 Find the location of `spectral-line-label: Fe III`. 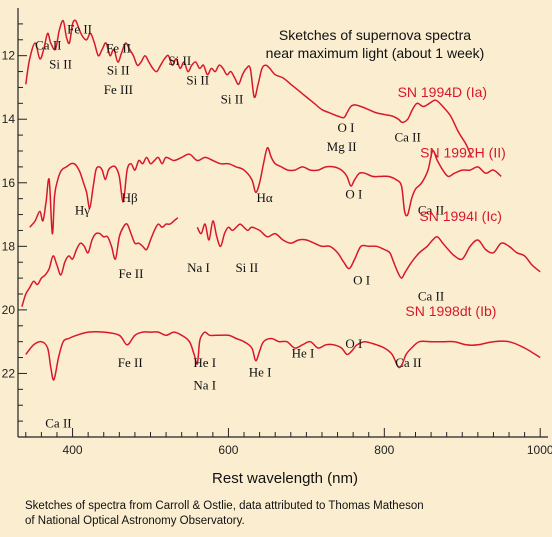

spectral-line-label: Fe III is located at coordinates (118, 89).